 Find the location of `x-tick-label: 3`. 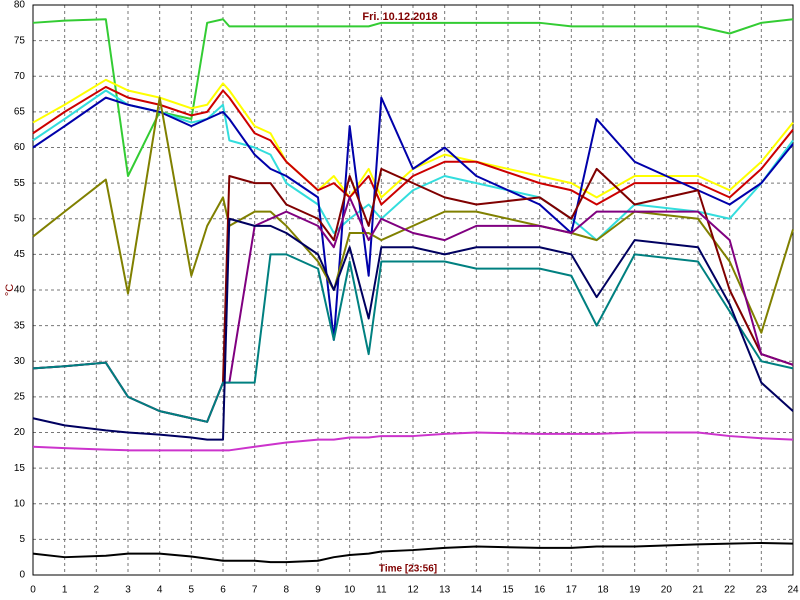

x-tick-label: 3 is located at coordinates (128, 590).